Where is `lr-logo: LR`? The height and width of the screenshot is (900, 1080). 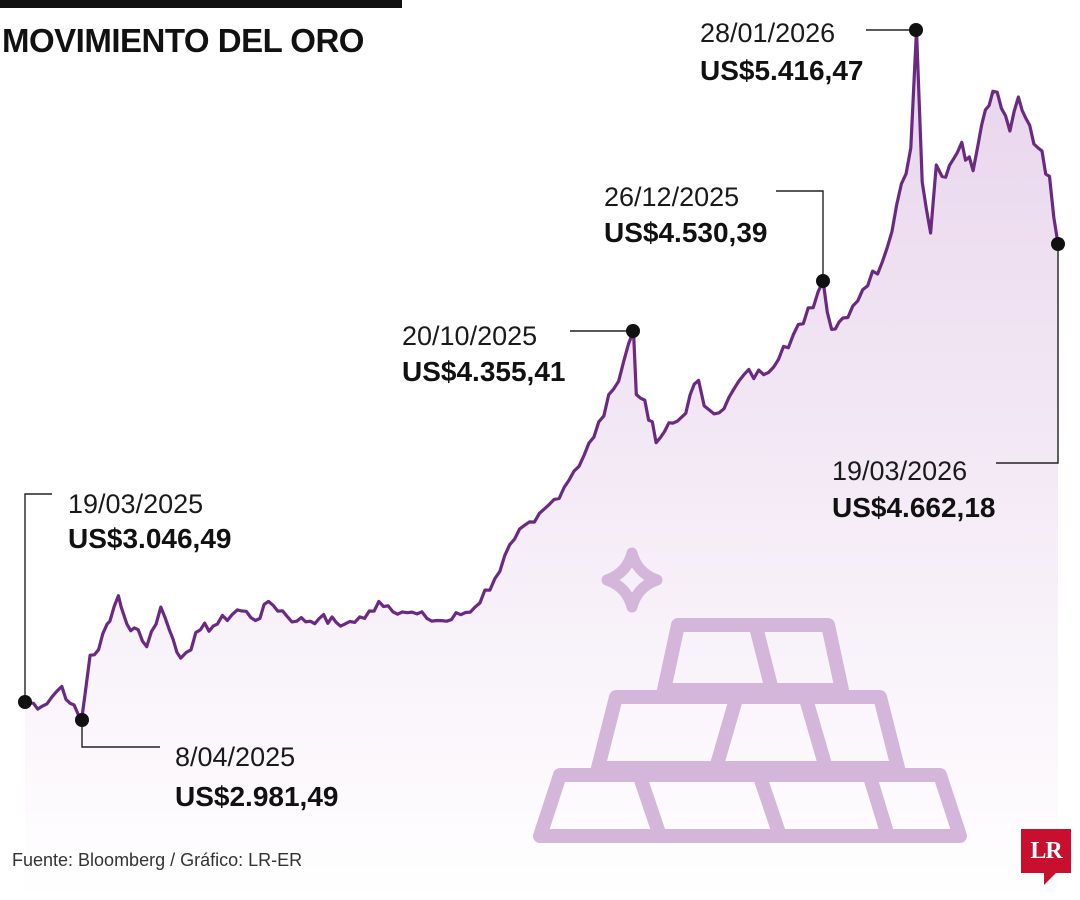
lr-logo: LR is located at coordinates (1046, 851).